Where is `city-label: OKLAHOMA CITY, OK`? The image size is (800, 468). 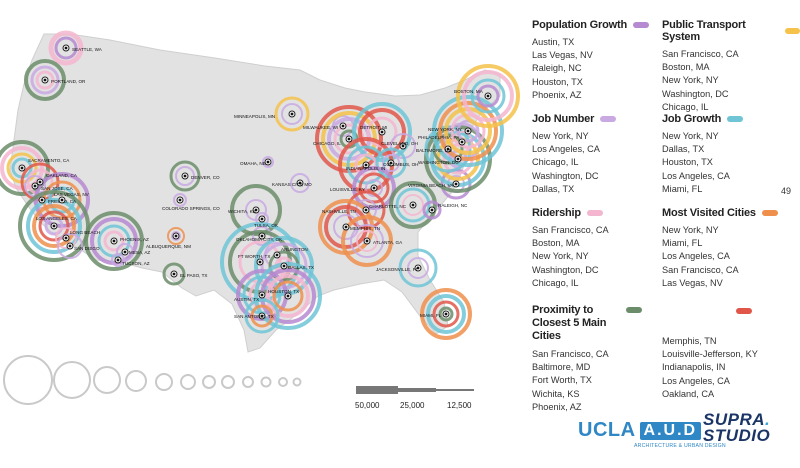 city-label: OKLAHOMA CITY, OK is located at coordinates (259, 239).